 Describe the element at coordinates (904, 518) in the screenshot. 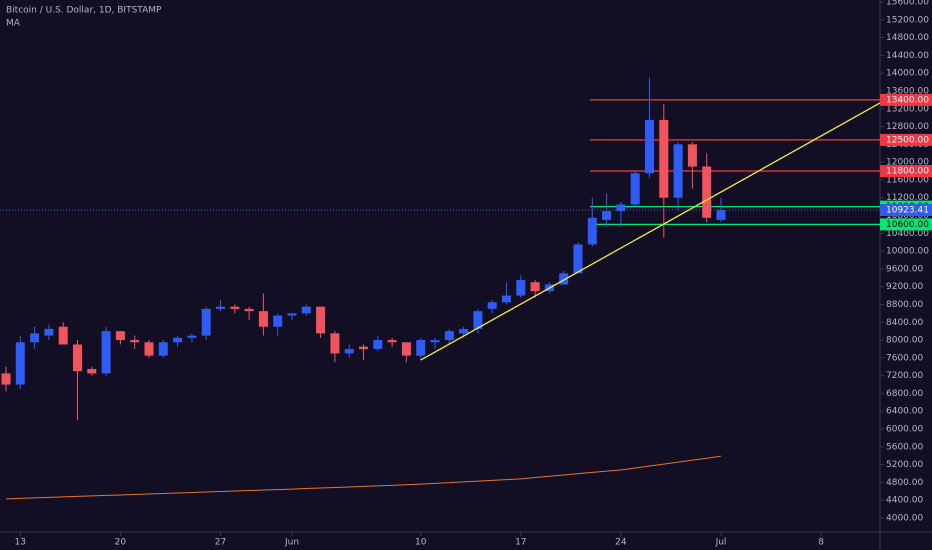

I see `y-tick-label: 4000.00` at that location.